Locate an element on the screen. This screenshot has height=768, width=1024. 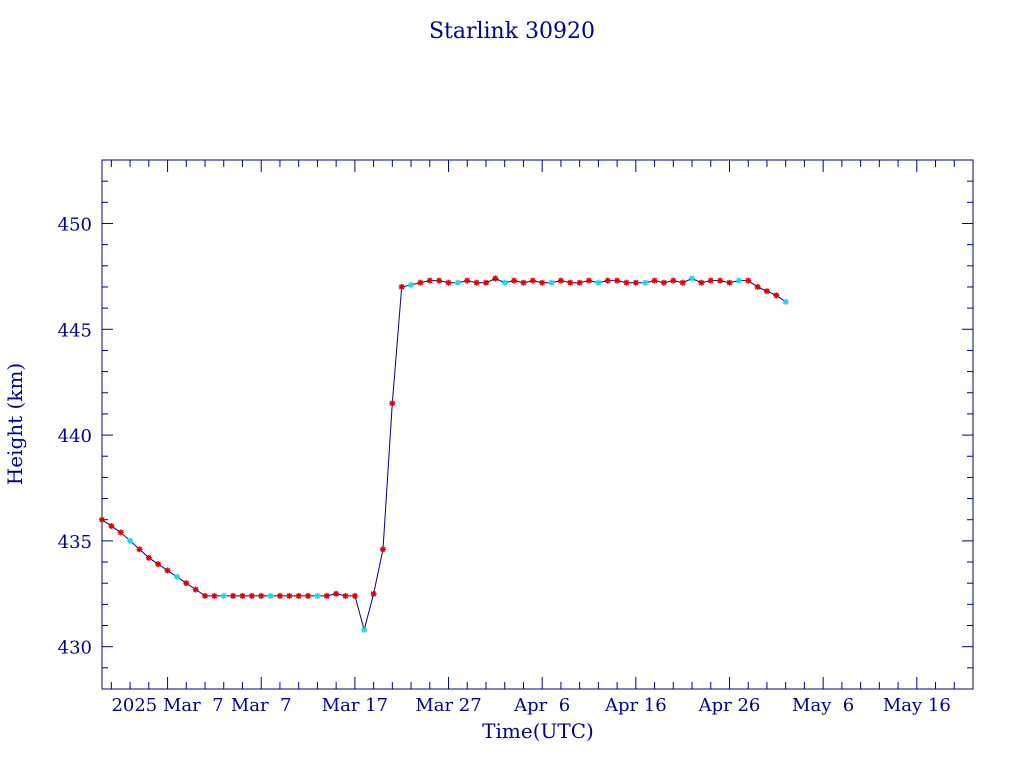
x-tick-label: 2025 Mar 7 is located at coordinates (167, 705).